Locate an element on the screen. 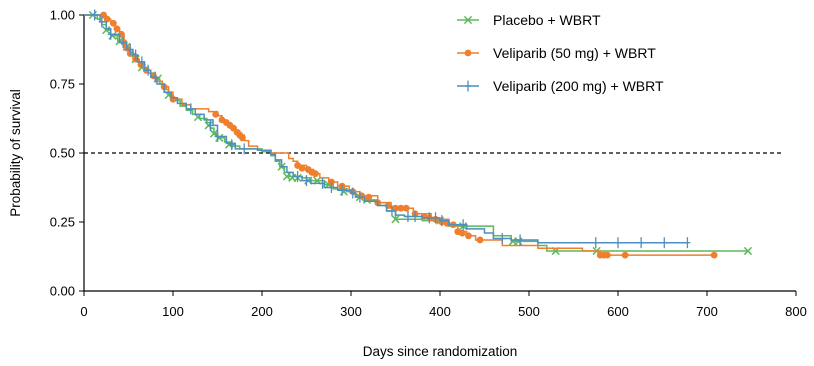  y-tick-label: 0.50 is located at coordinates (62, 153).